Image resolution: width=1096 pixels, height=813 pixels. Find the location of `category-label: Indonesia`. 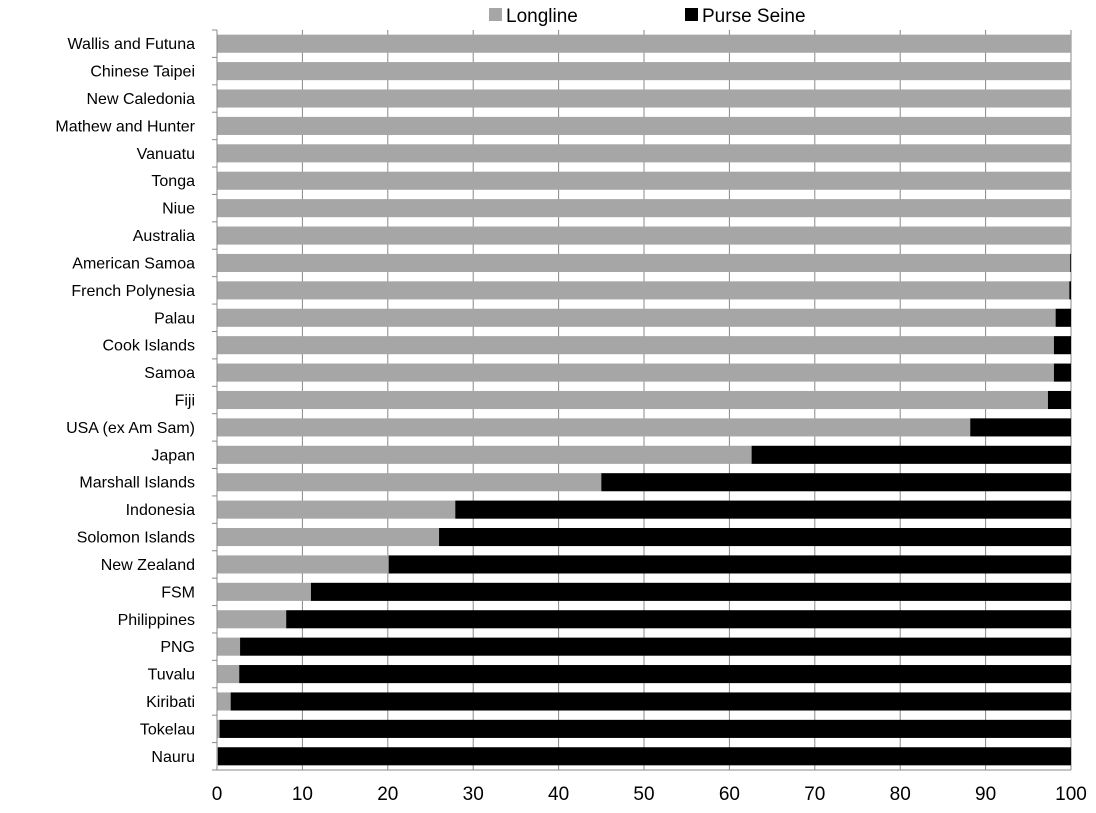

category-label: Indonesia is located at coordinates (160, 510).